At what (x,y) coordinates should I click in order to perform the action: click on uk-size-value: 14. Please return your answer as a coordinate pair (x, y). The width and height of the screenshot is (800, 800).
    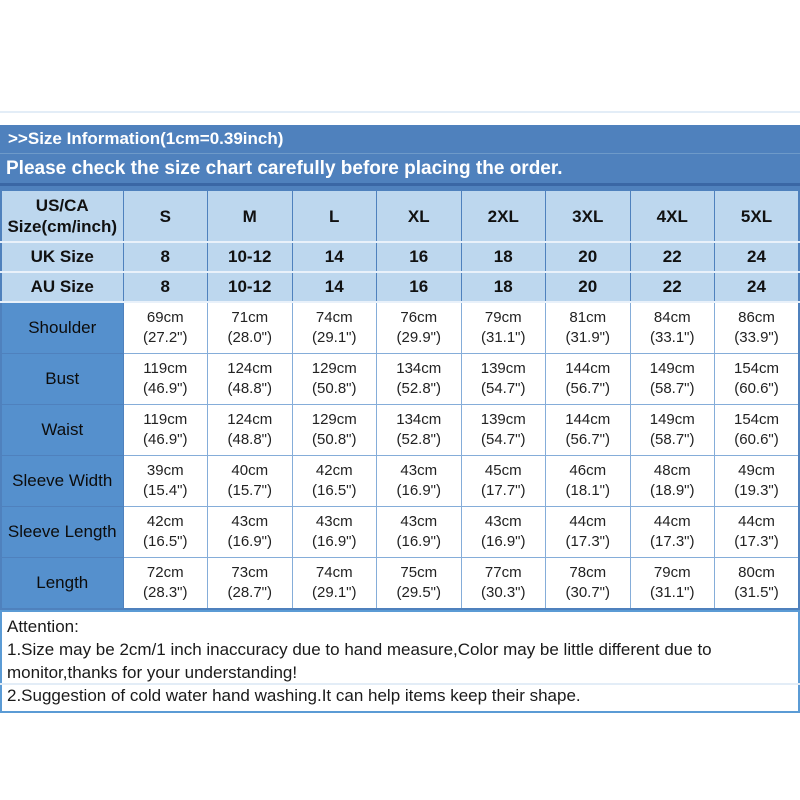
    Looking at the image, I should click on (334, 257).